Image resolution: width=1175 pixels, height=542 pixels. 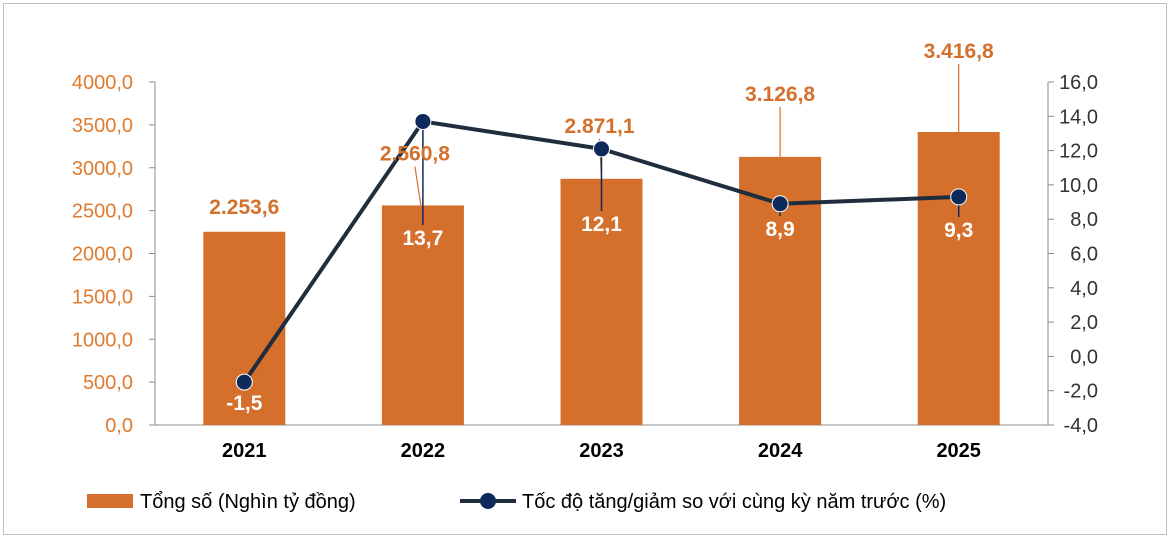 I want to click on bar-data-label: 3.416,8, so click(x=959, y=51).